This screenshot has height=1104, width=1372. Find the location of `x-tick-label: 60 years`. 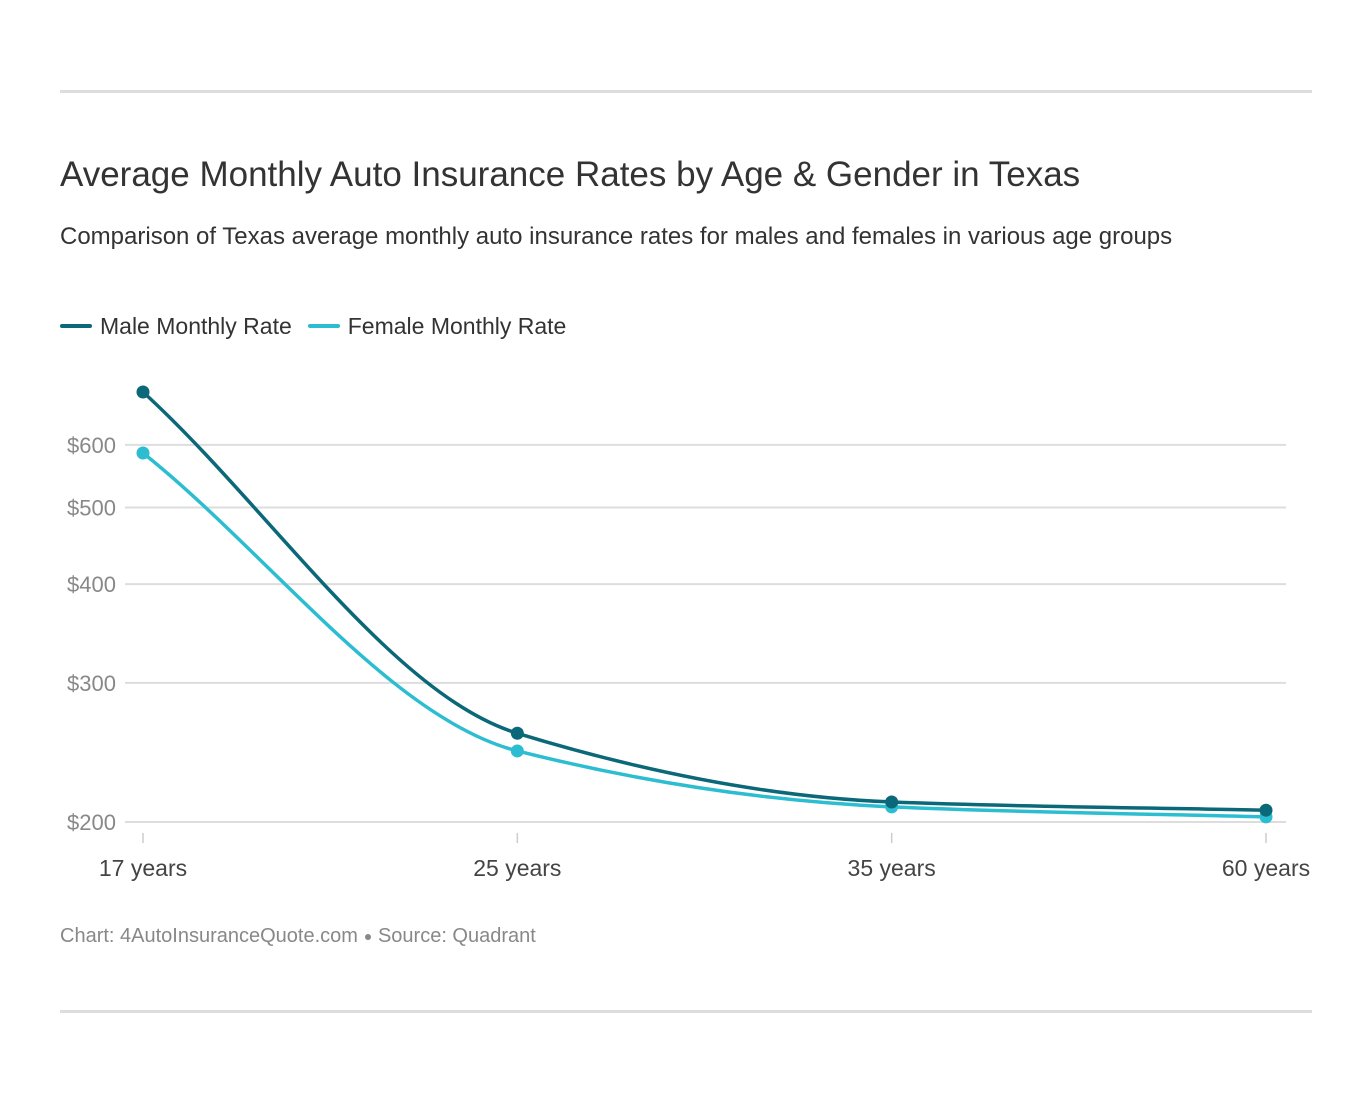

x-tick-label: 60 years is located at coordinates (1266, 868).